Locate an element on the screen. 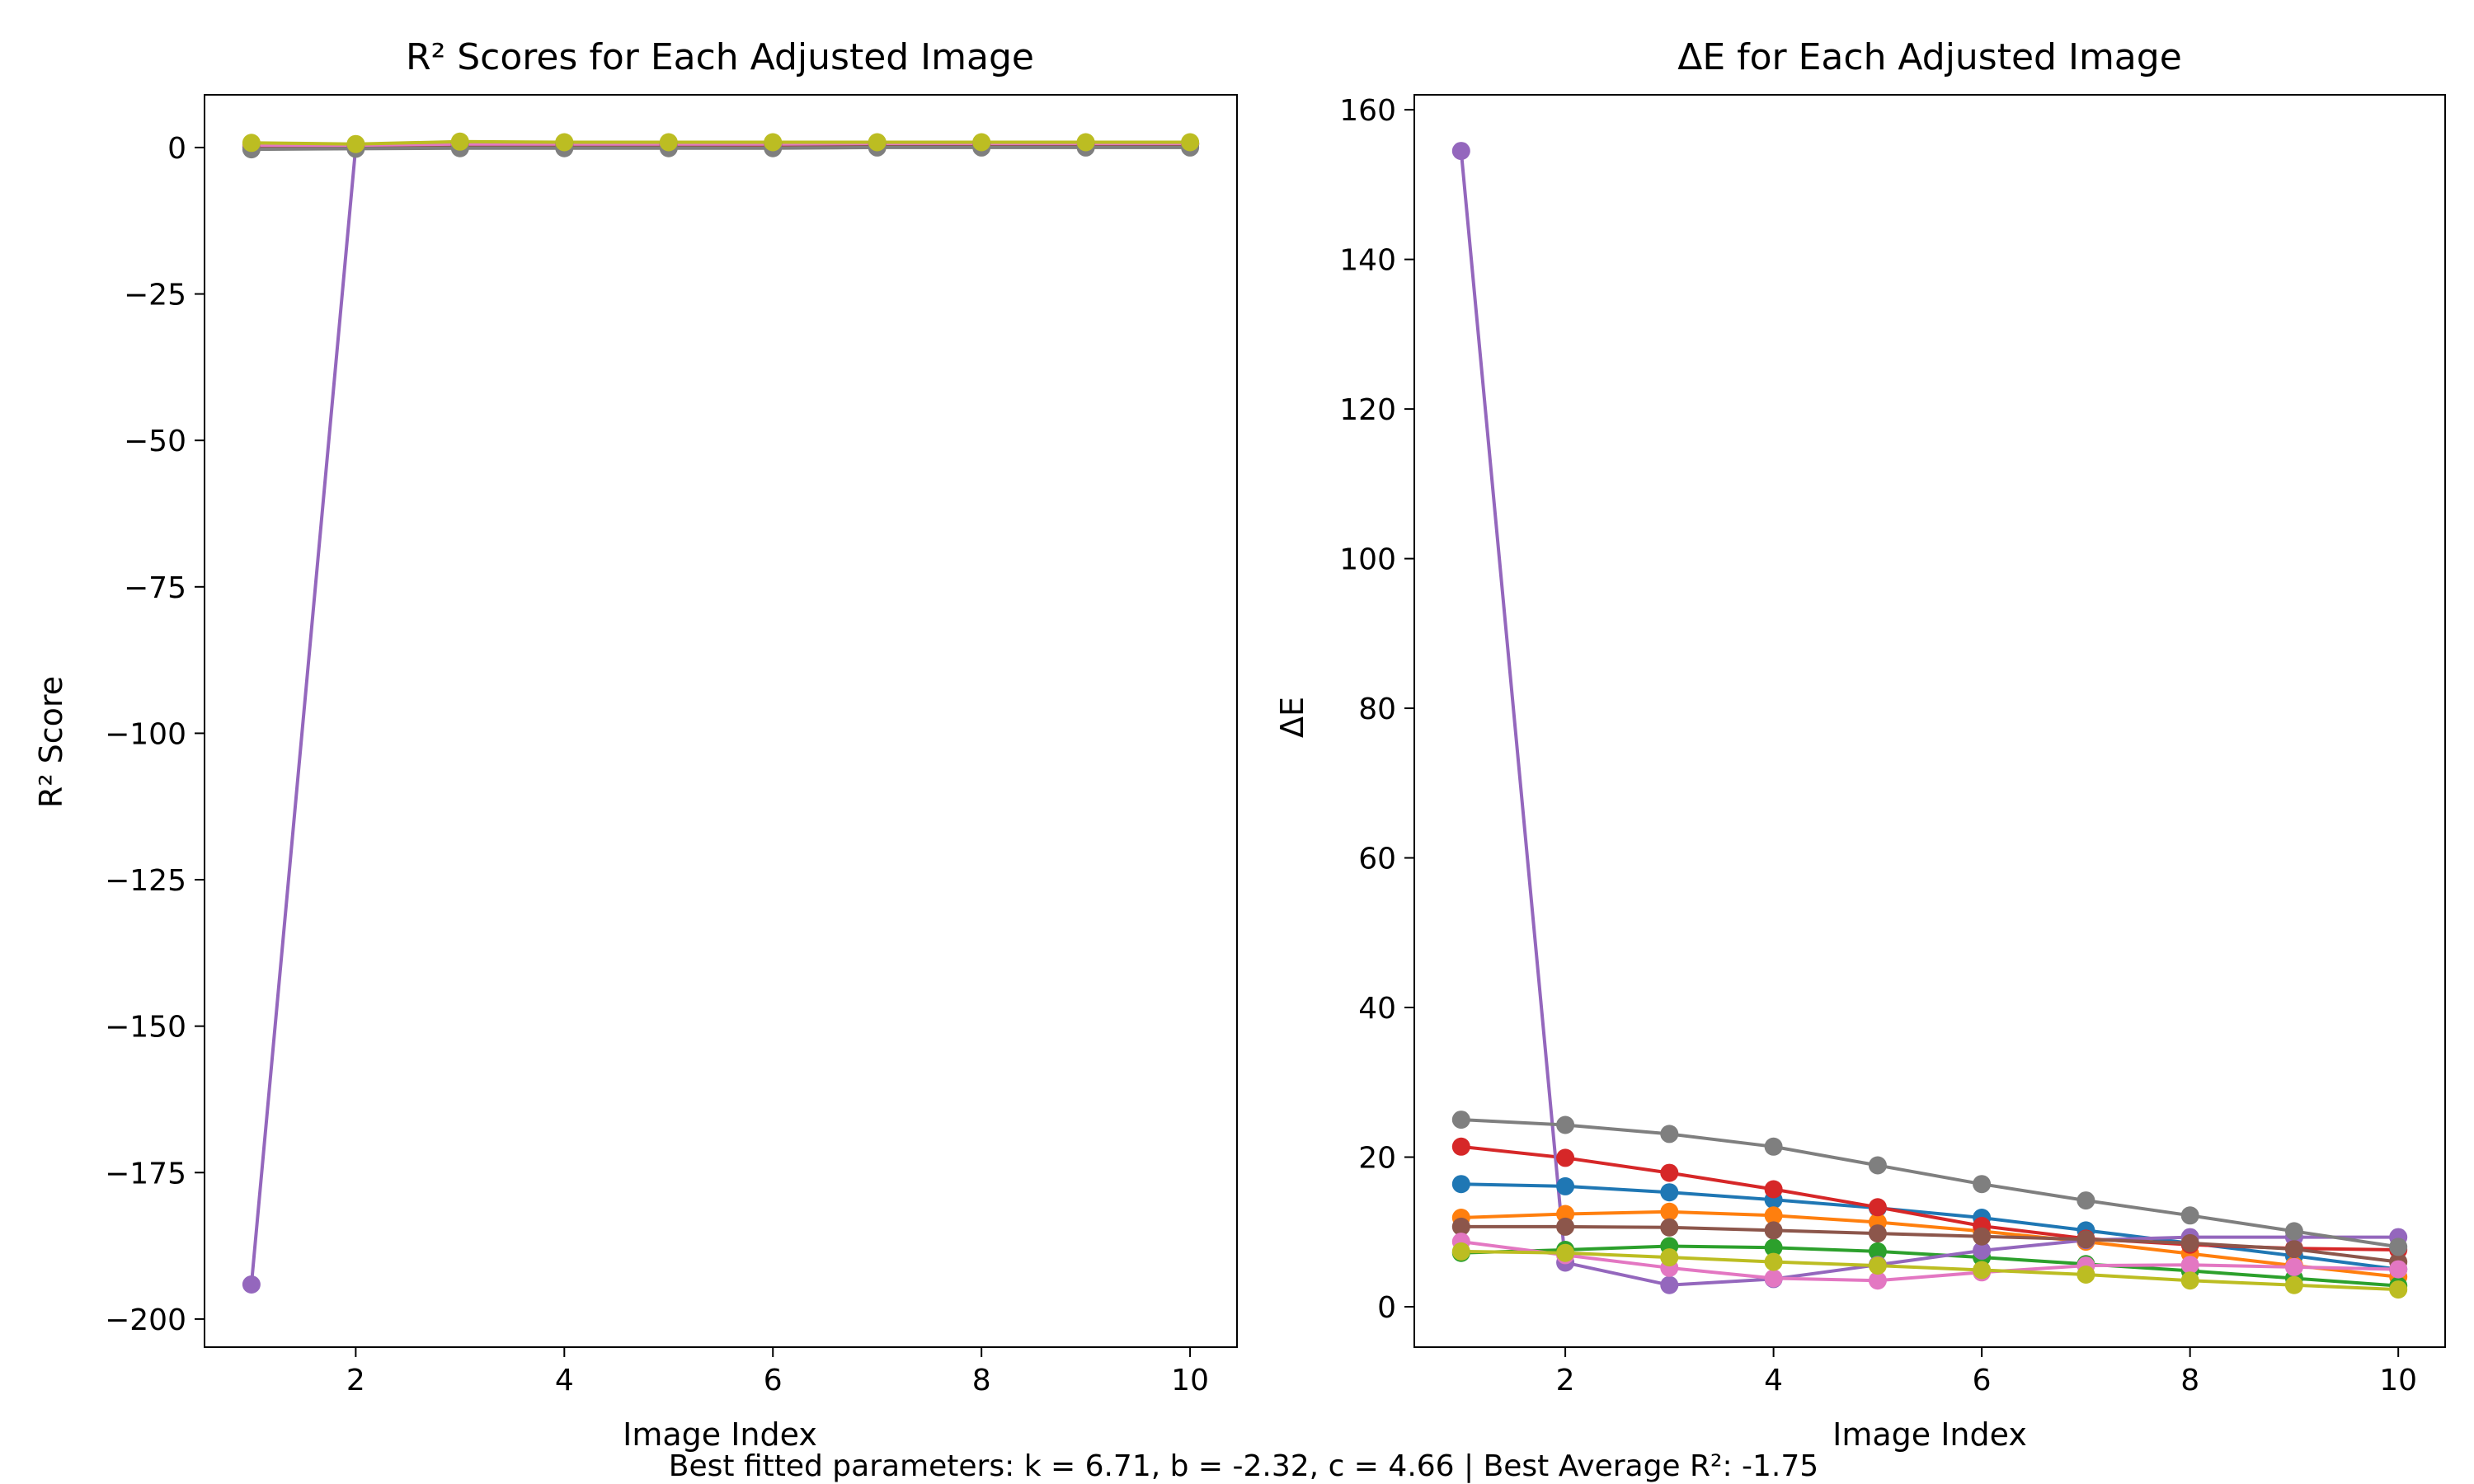 Image resolution: width=2474 pixels, height=1484 pixels. r2-series-7-line is located at coordinates (721, 148).